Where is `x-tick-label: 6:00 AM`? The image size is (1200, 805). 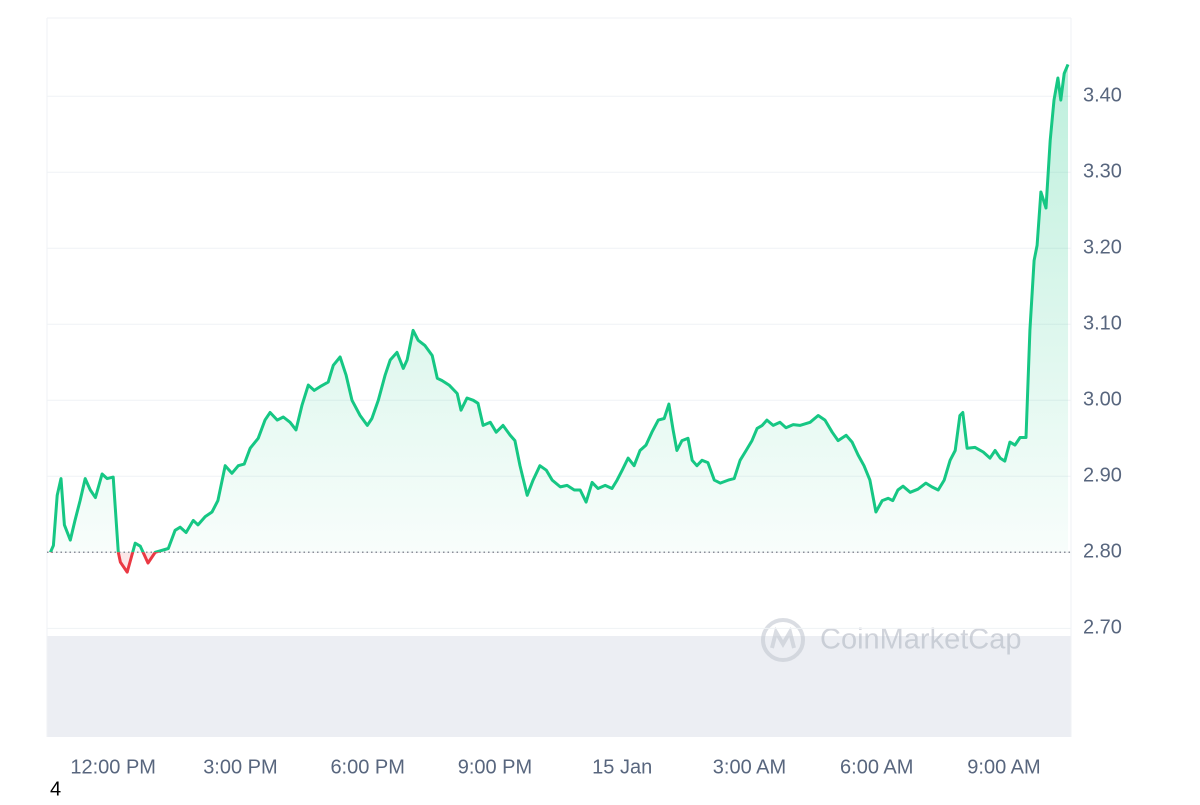 x-tick-label: 6:00 AM is located at coordinates (876, 767).